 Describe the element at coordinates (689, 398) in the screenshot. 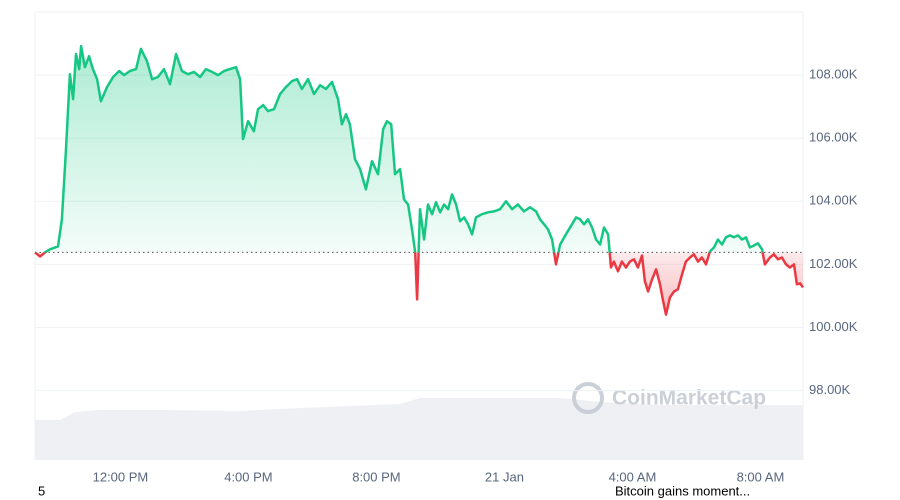

I see `watermark-text: CoinMarketCap` at that location.